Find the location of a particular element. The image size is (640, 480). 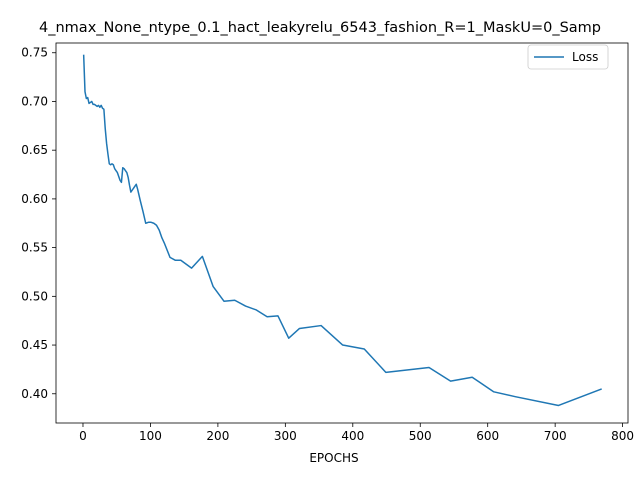

legend-box is located at coordinates (568, 57).